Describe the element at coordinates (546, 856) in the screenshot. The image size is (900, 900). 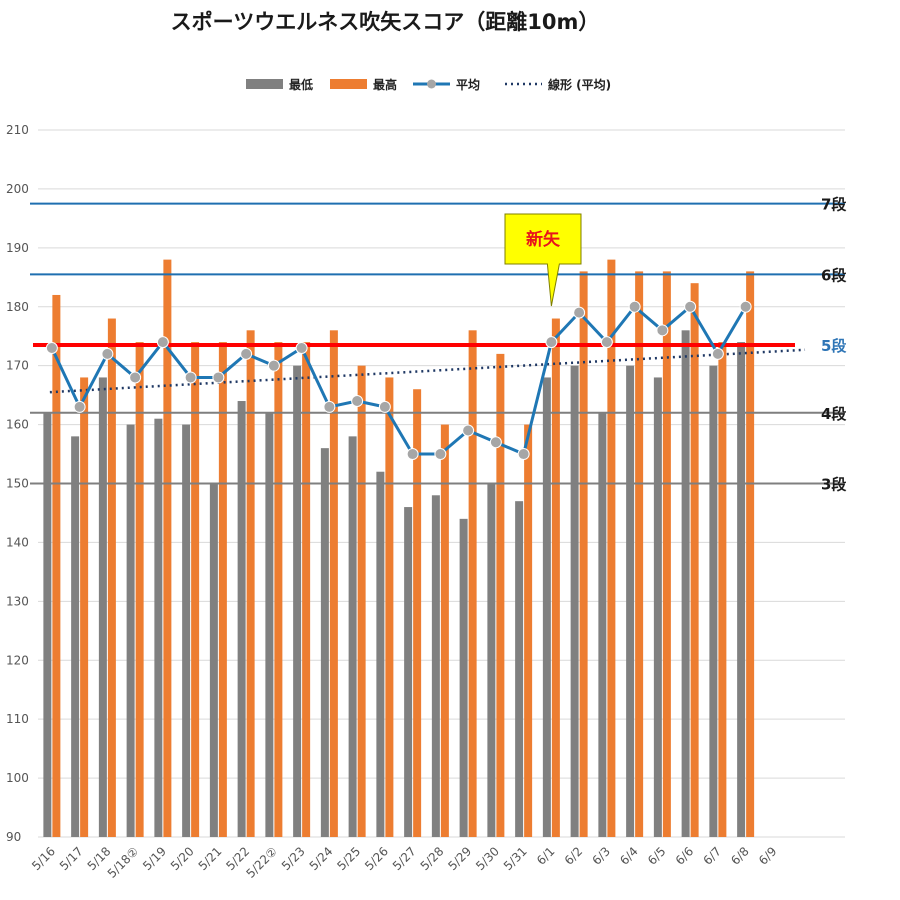
I see `x-tick-label: 6/1` at that location.